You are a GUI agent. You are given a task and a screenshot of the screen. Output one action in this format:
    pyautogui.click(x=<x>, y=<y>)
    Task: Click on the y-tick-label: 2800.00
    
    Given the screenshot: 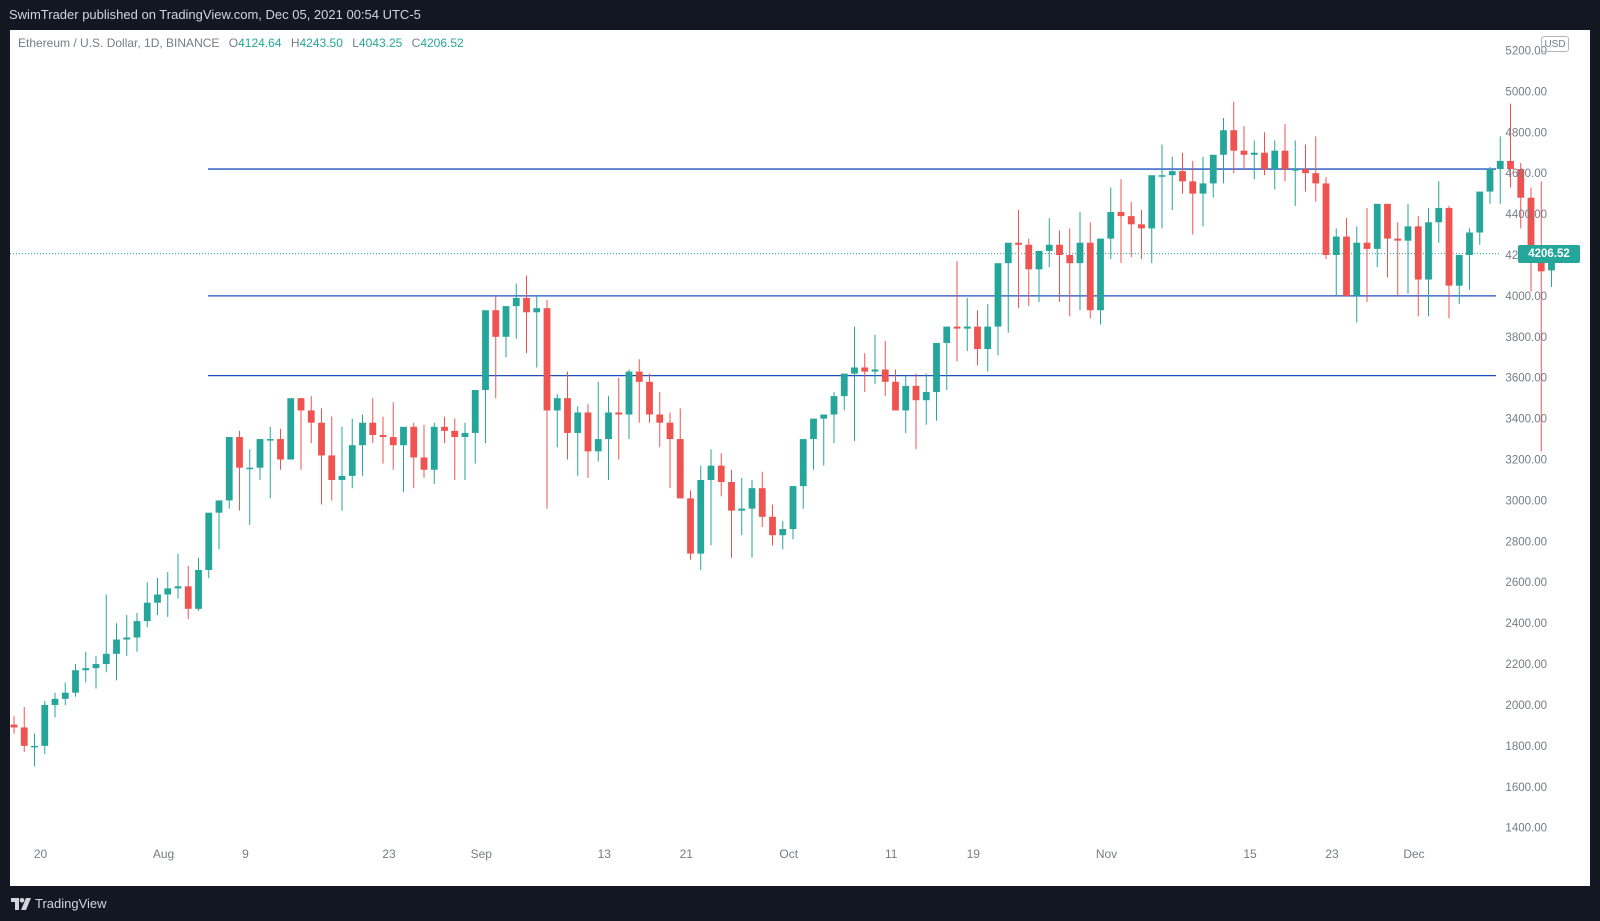 What is the action you would take?
    pyautogui.click(x=1526, y=542)
    